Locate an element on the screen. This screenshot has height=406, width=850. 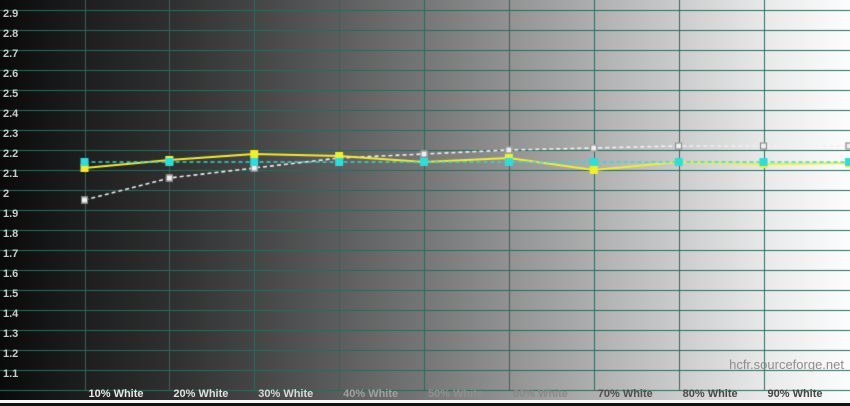
y-axis-tick-label: 1.7 is located at coordinates (11, 254).